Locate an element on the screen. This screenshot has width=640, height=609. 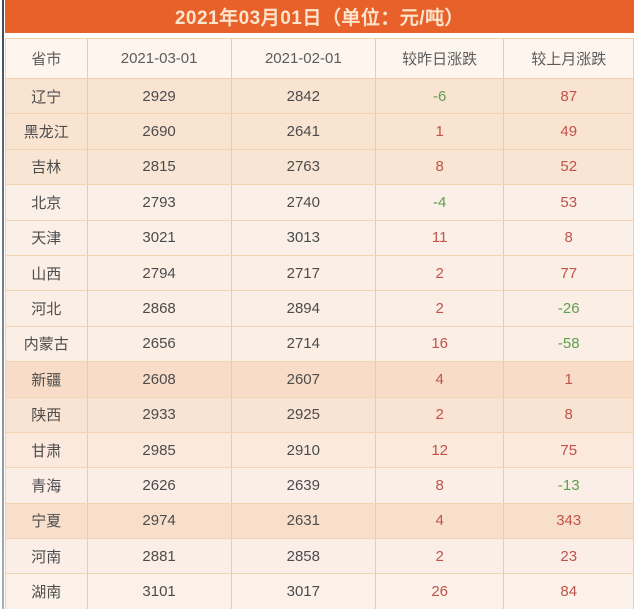
province-cell: 湖南 is located at coordinates (47, 591).